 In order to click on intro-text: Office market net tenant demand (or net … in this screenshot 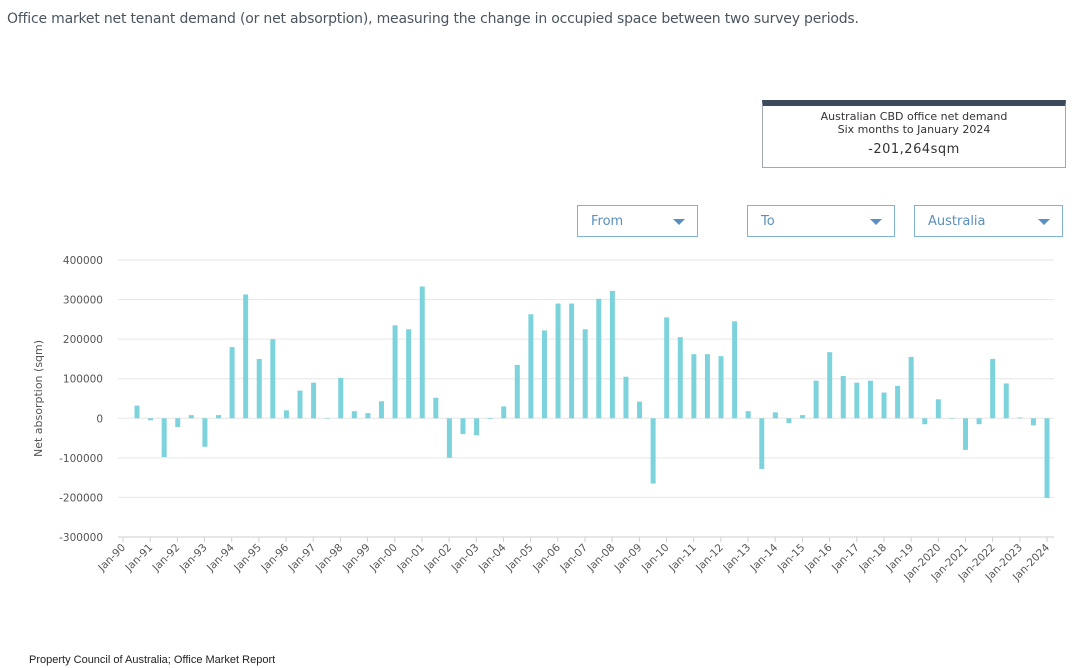, I will do `click(433, 19)`.